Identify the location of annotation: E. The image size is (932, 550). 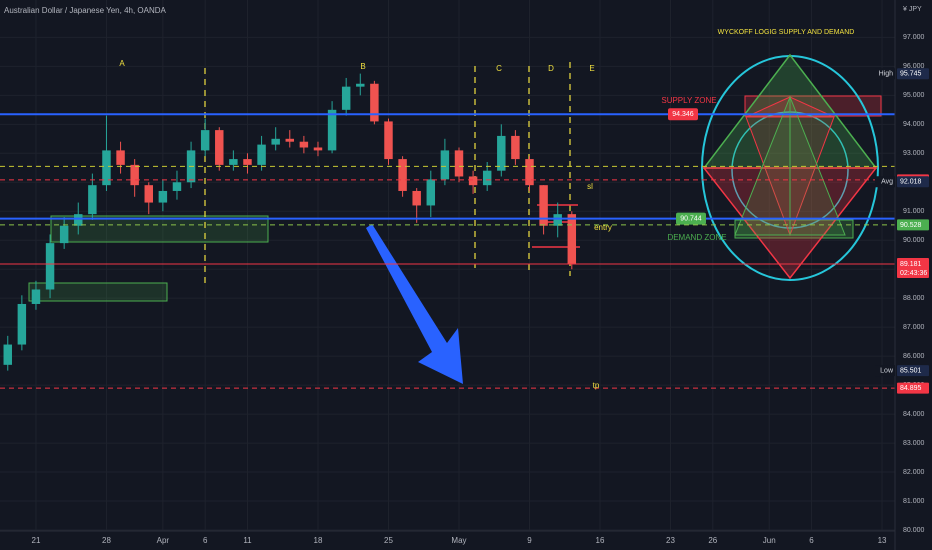
(591, 68).